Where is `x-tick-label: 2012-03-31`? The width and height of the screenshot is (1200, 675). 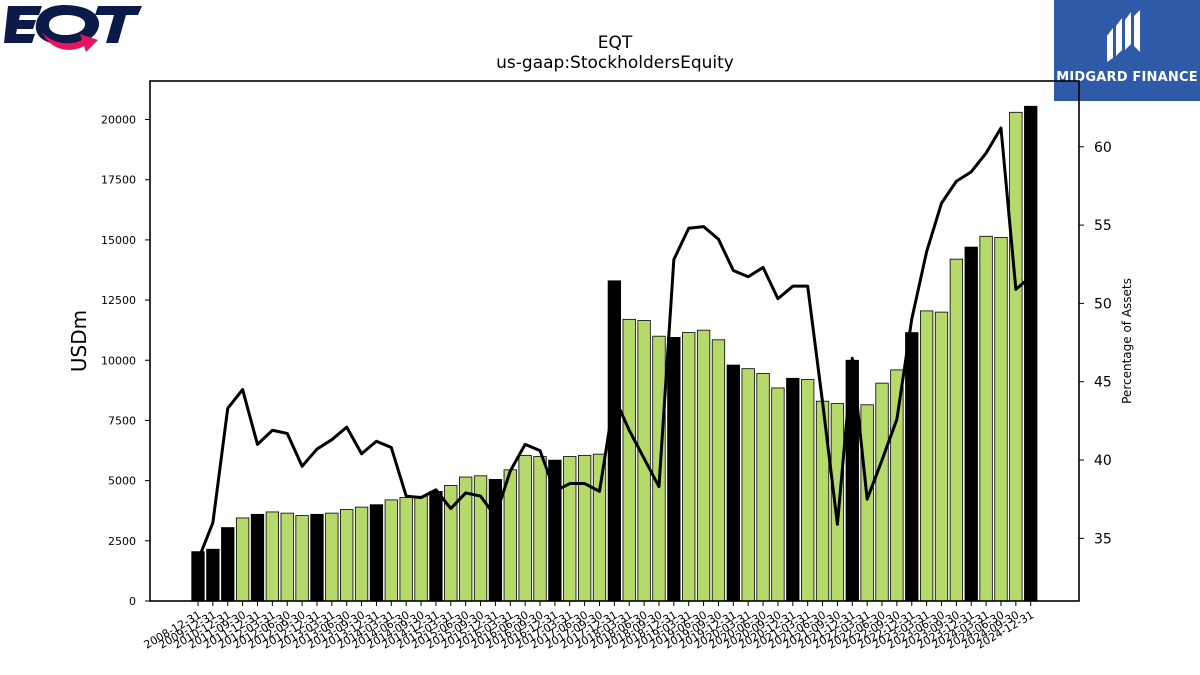
x-tick-label: 2012-03-31 is located at coordinates (247, 629).